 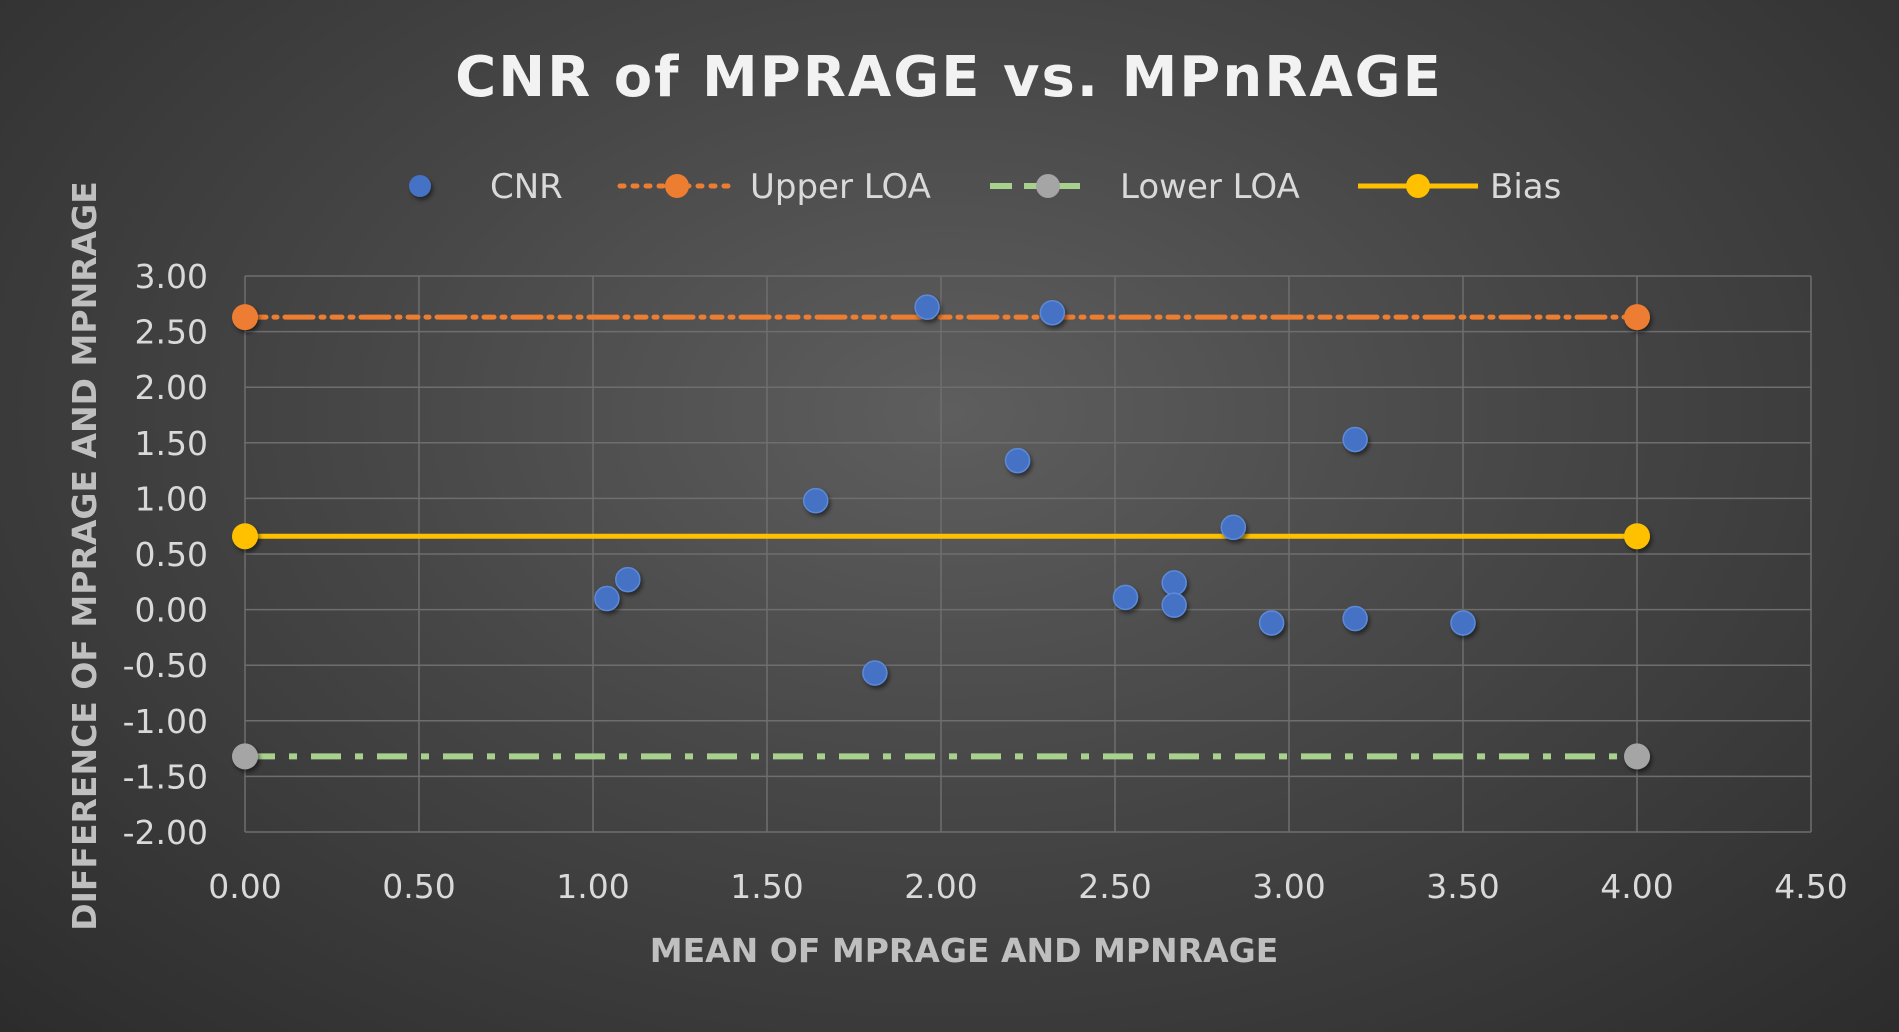 I want to click on x-tick-label: 0.00, so click(x=244, y=886).